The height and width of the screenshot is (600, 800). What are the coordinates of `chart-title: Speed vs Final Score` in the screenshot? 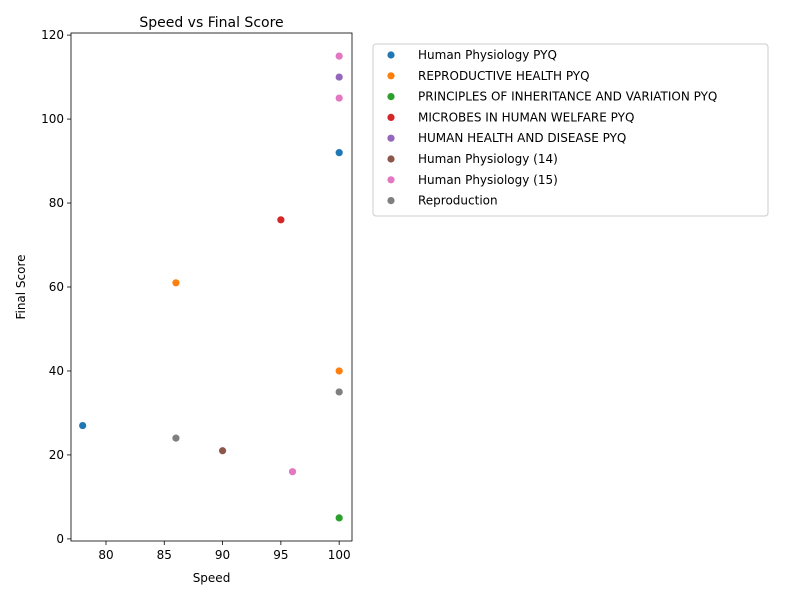 It's located at (211, 23).